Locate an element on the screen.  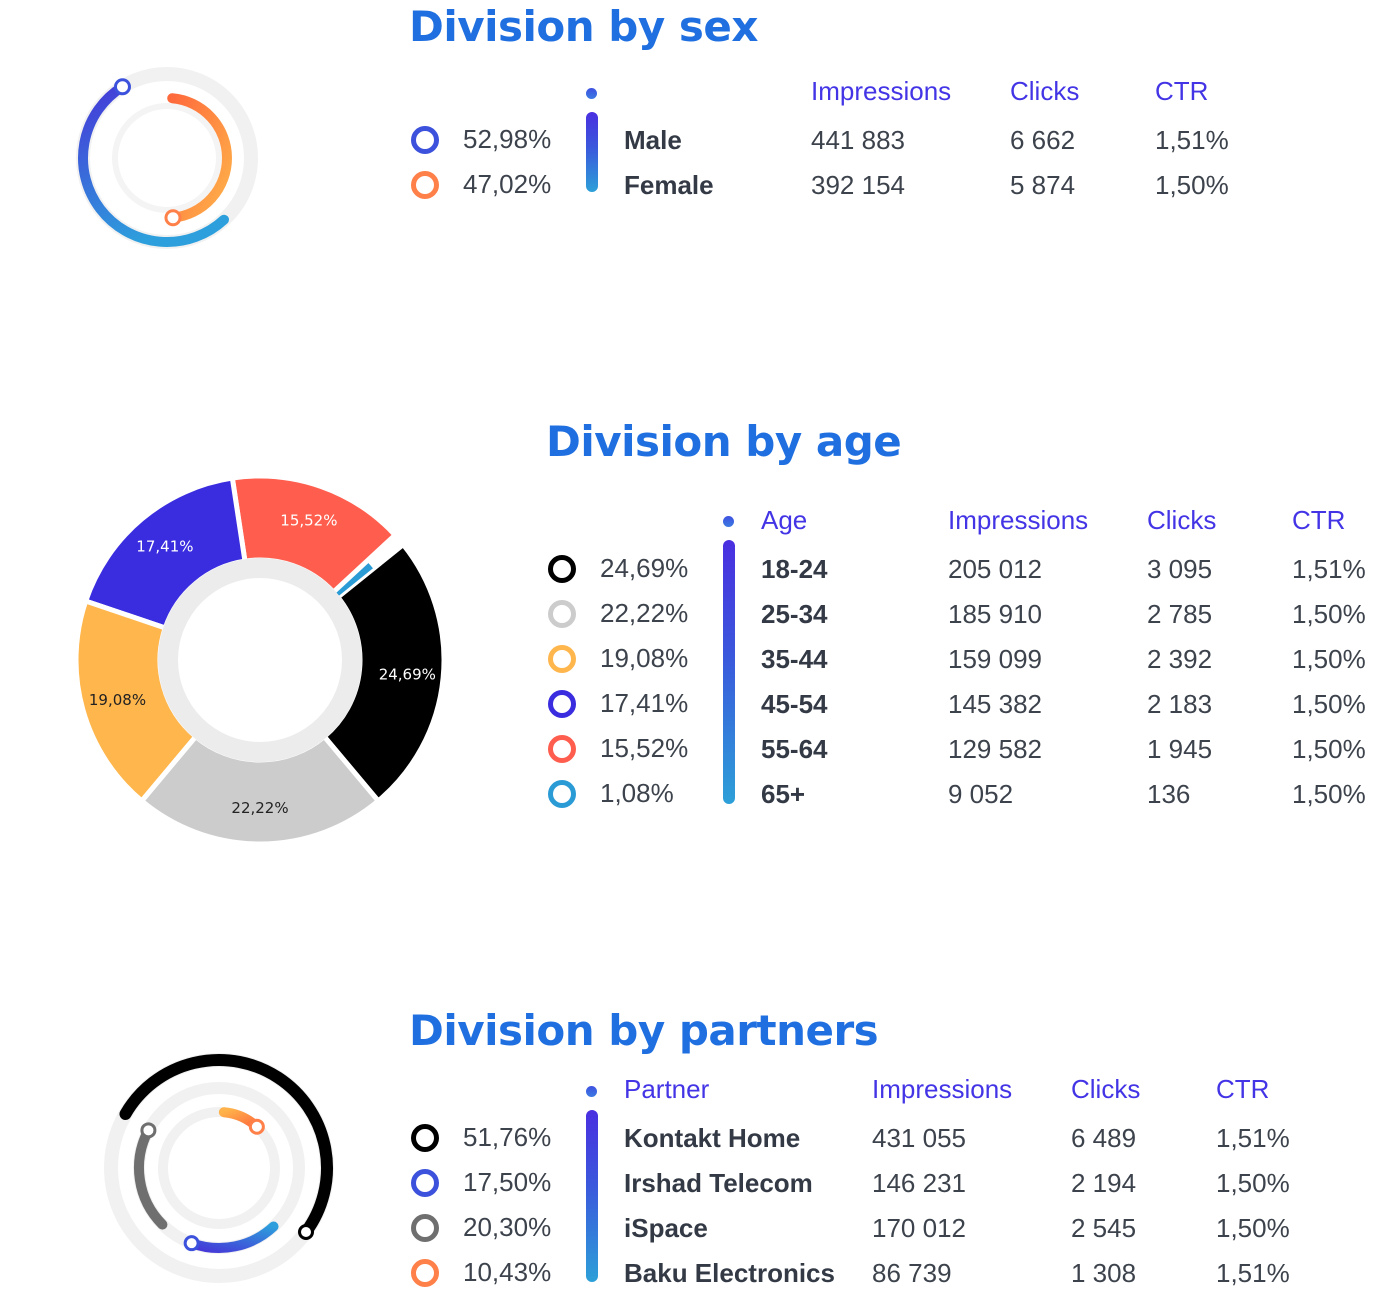
row-label: Kontakt Home is located at coordinates (712, 1138).